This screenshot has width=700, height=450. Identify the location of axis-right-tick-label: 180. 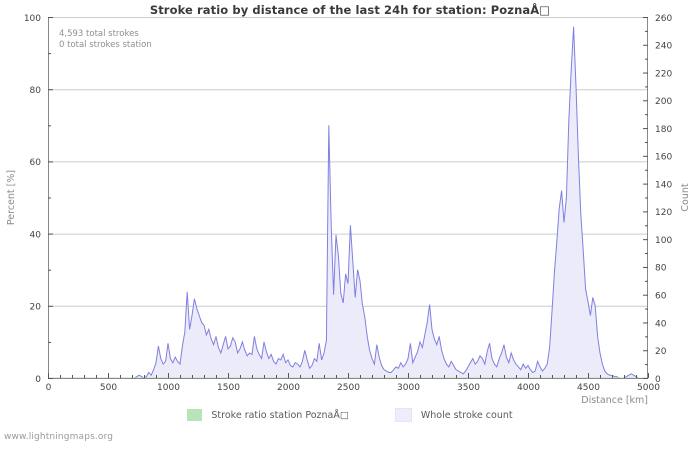
(663, 130).